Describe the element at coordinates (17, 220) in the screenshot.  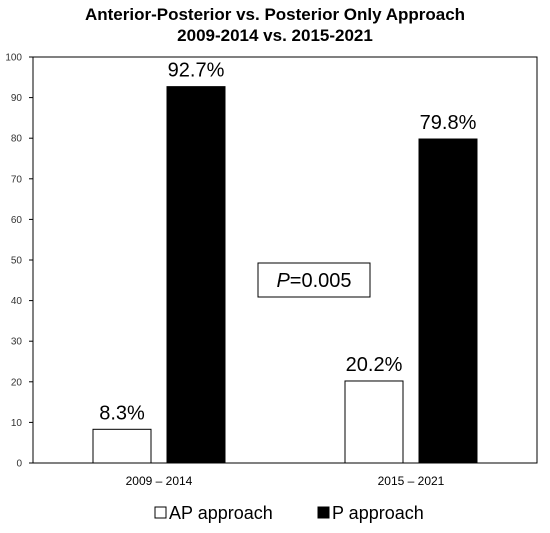
I see `y-tick-label: 60` at that location.